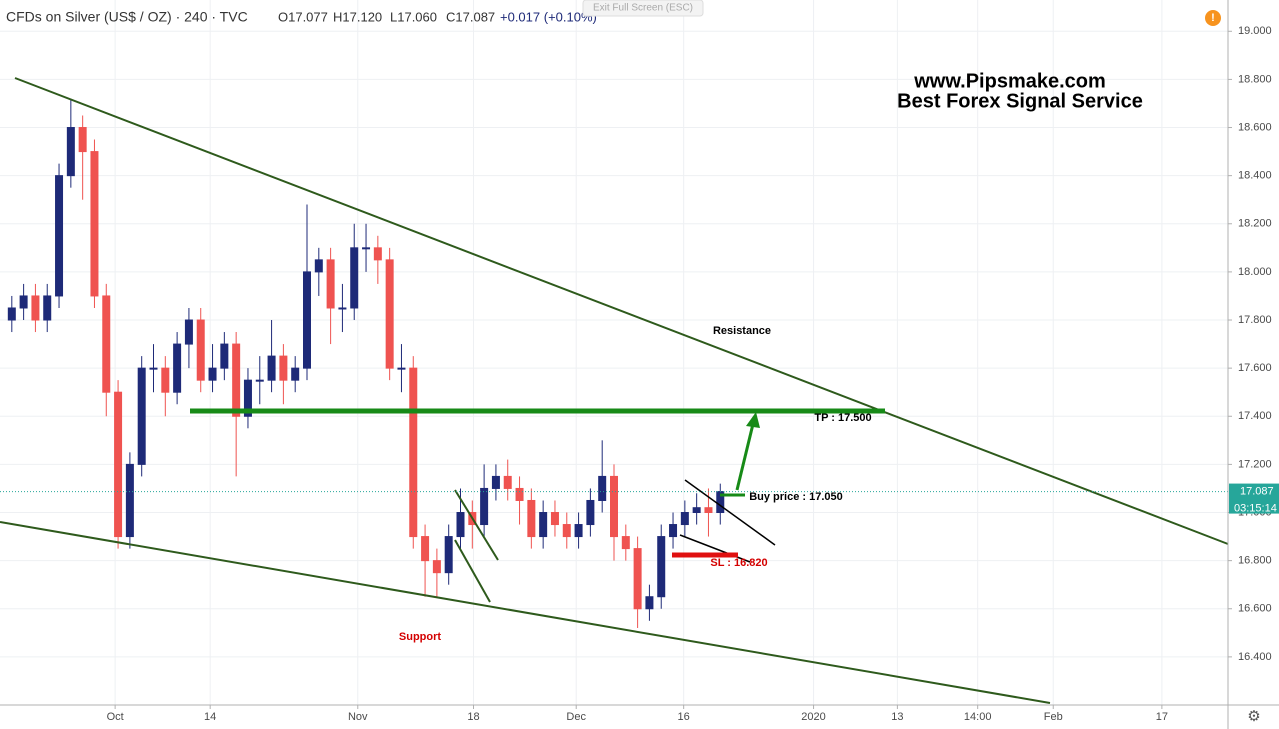 The height and width of the screenshot is (729, 1279). I want to click on x-tick-label: 18, so click(473, 717).